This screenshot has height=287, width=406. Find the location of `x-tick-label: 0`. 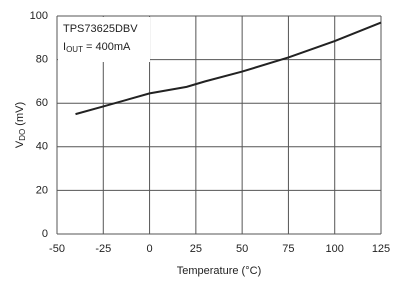

x-tick-label: 0 is located at coordinates (150, 249).